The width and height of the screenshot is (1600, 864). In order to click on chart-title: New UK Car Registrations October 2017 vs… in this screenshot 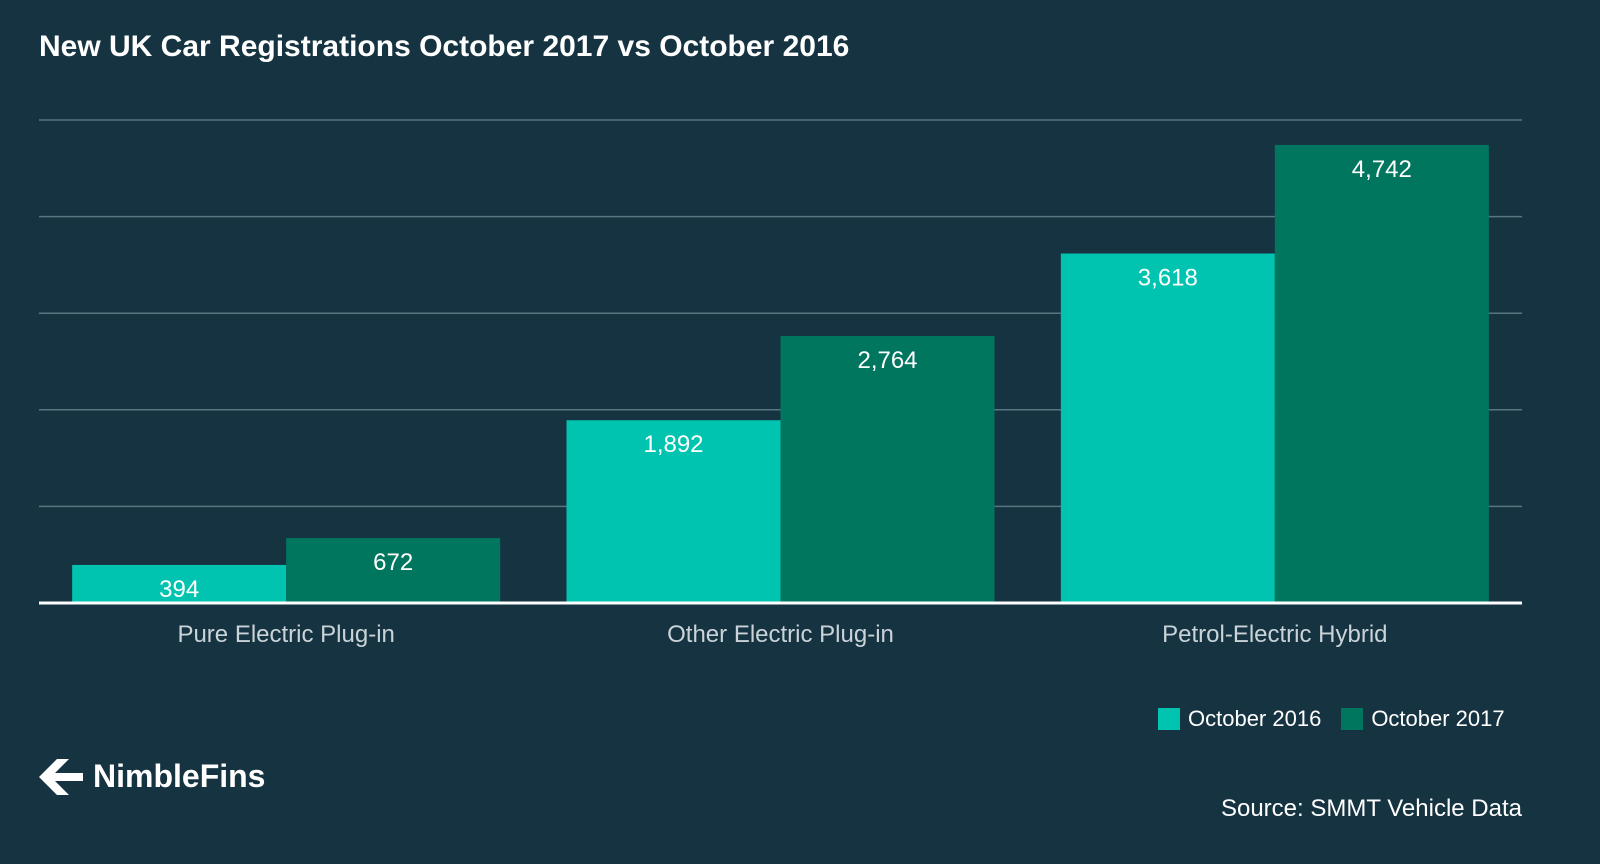, I will do `click(444, 46)`.